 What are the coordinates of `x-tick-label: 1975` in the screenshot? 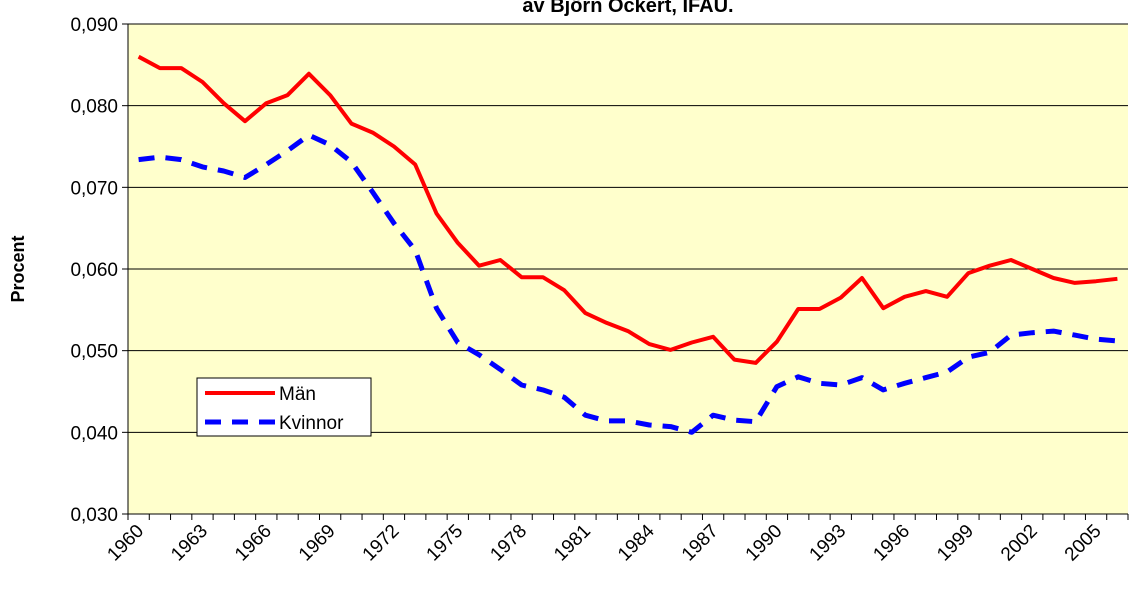 It's located at (445, 543).